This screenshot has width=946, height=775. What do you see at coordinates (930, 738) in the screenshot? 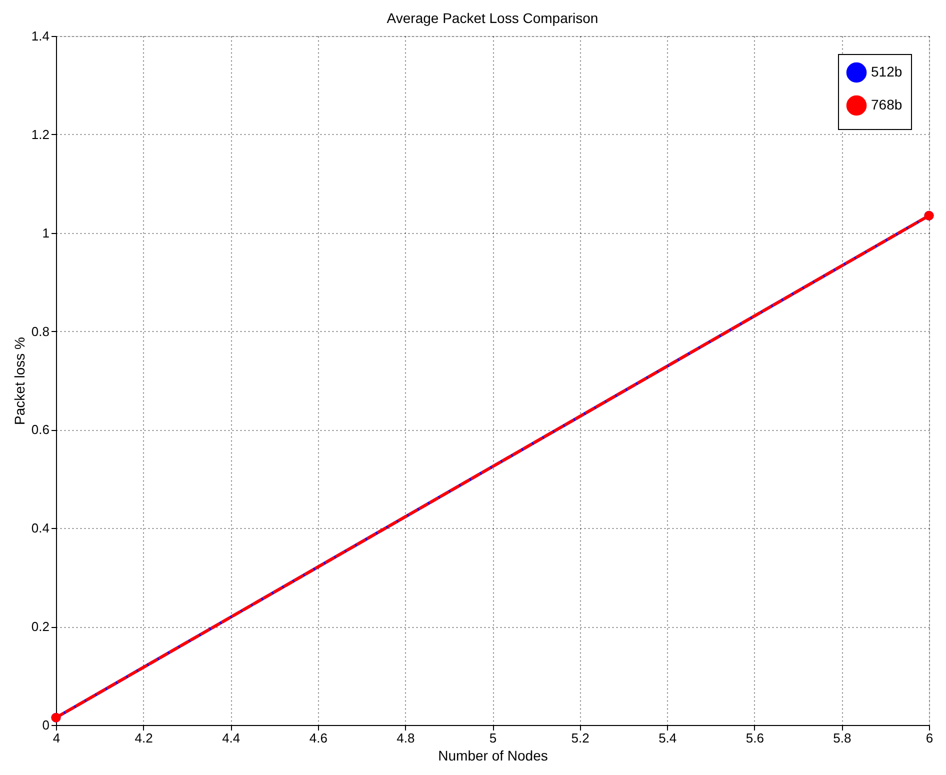
I see `x-tick-label: 6` at bounding box center [930, 738].